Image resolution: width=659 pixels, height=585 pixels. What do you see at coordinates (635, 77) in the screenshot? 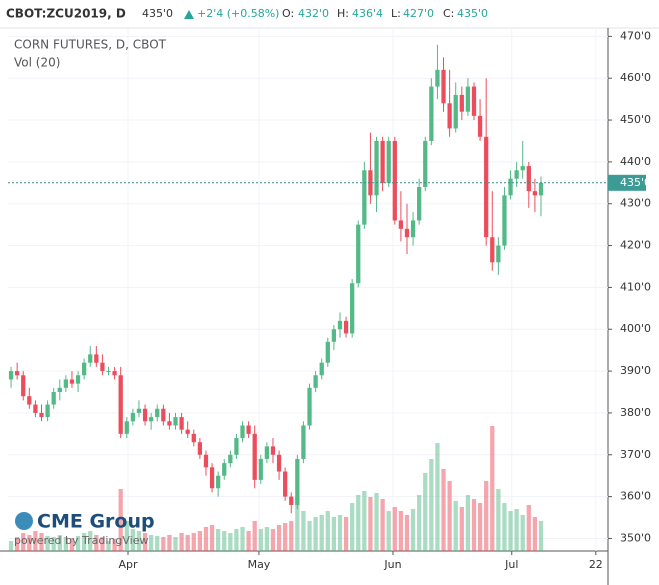
I see `y-tick-label: 460'0` at bounding box center [635, 77].